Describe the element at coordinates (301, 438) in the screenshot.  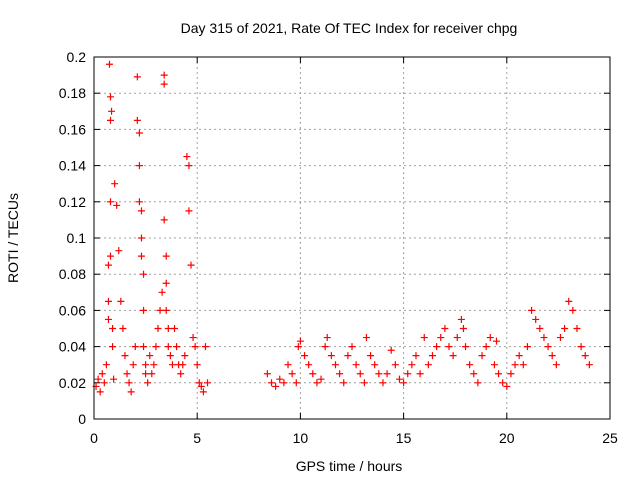
I see `x-tick-label: 10` at that location.